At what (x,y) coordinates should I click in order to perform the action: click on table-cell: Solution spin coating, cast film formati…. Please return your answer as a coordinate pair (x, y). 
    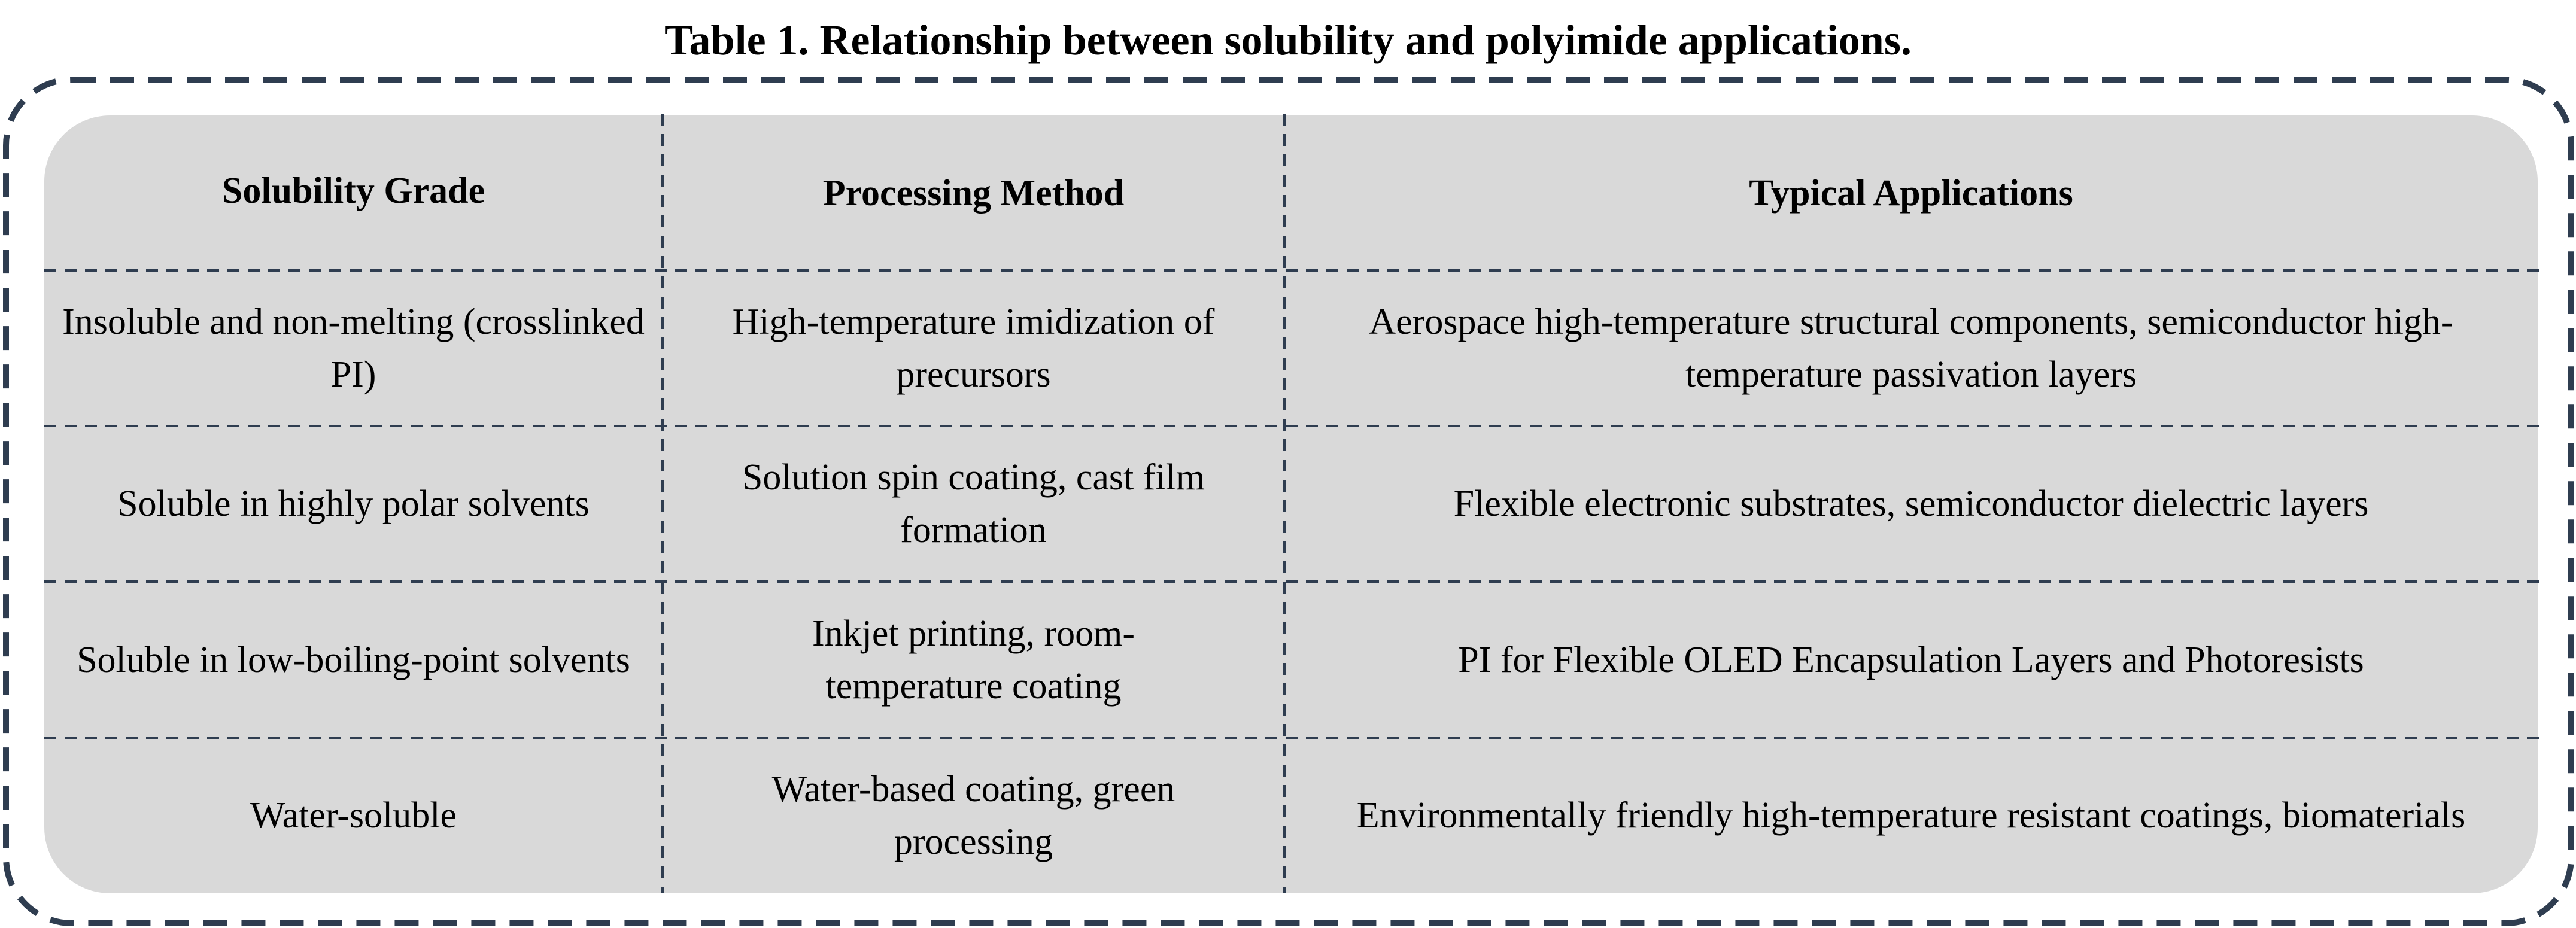
    Looking at the image, I should click on (974, 503).